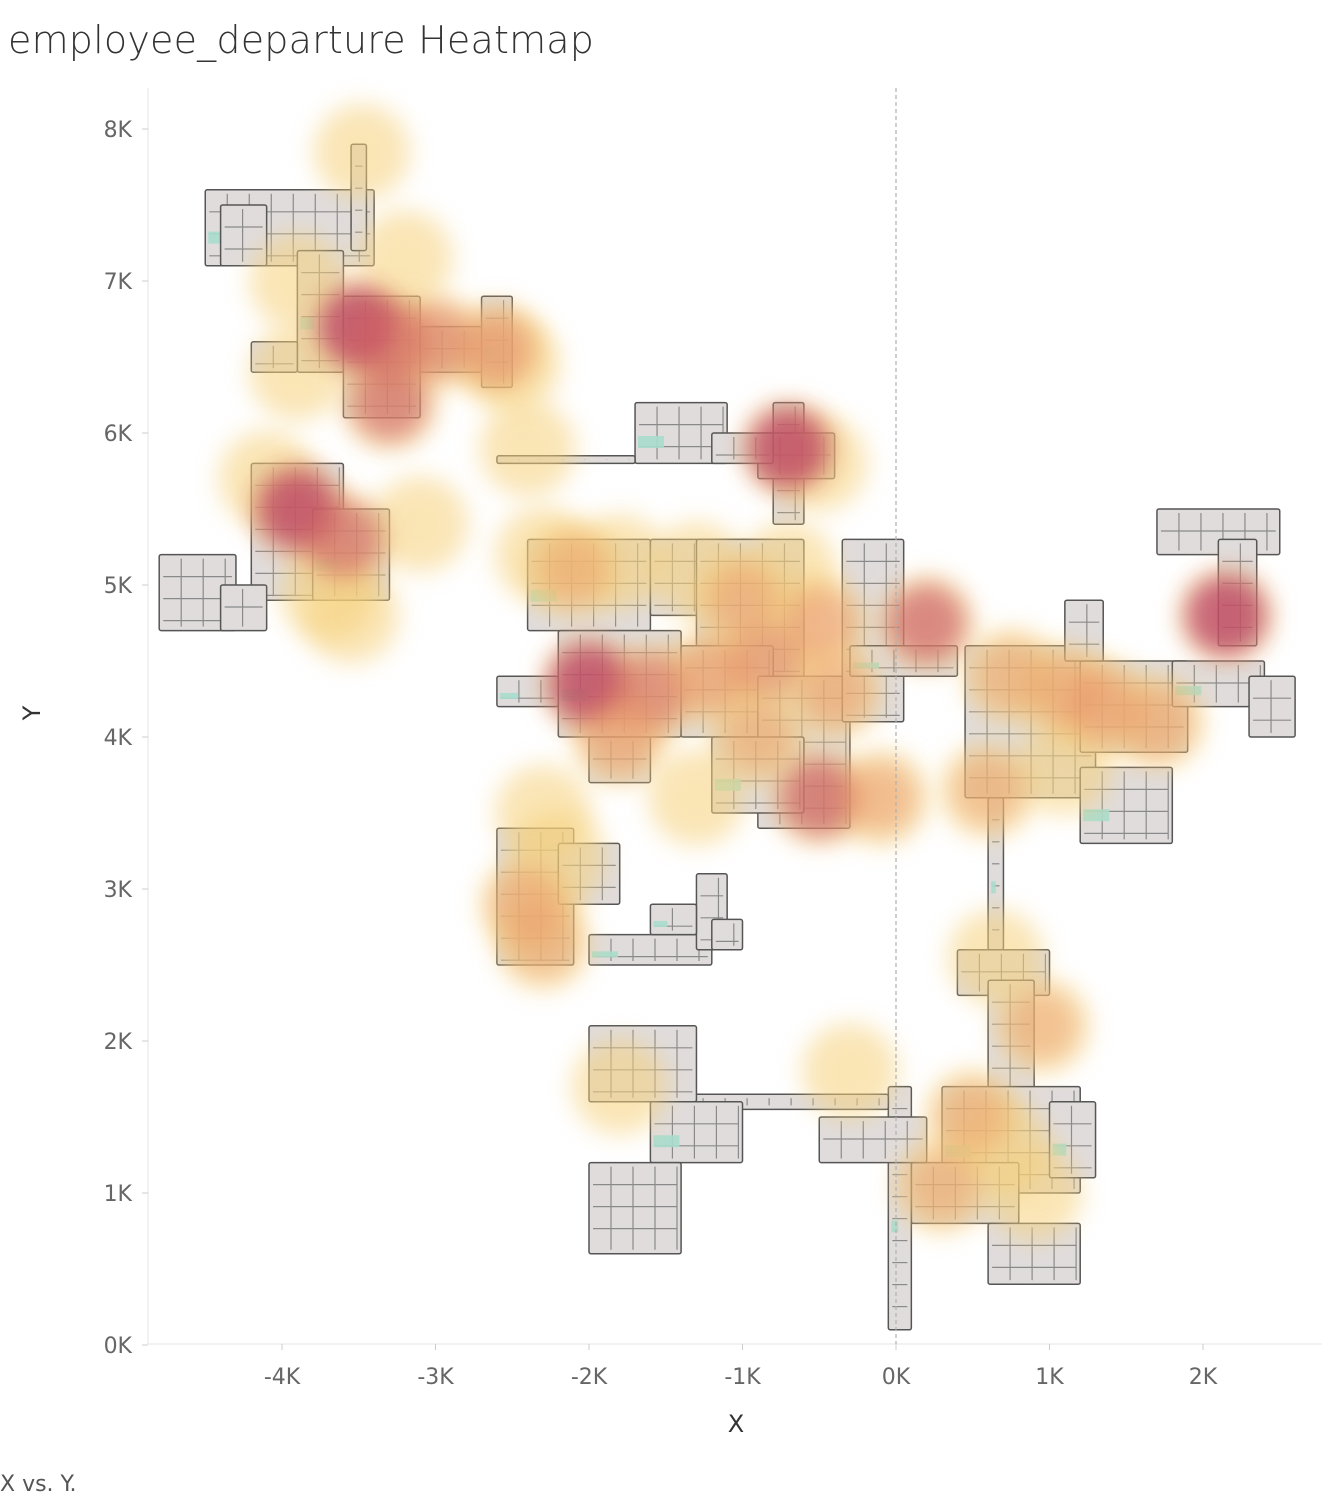  Describe the element at coordinates (118, 282) in the screenshot. I see `y-tick-label: 7K` at that location.